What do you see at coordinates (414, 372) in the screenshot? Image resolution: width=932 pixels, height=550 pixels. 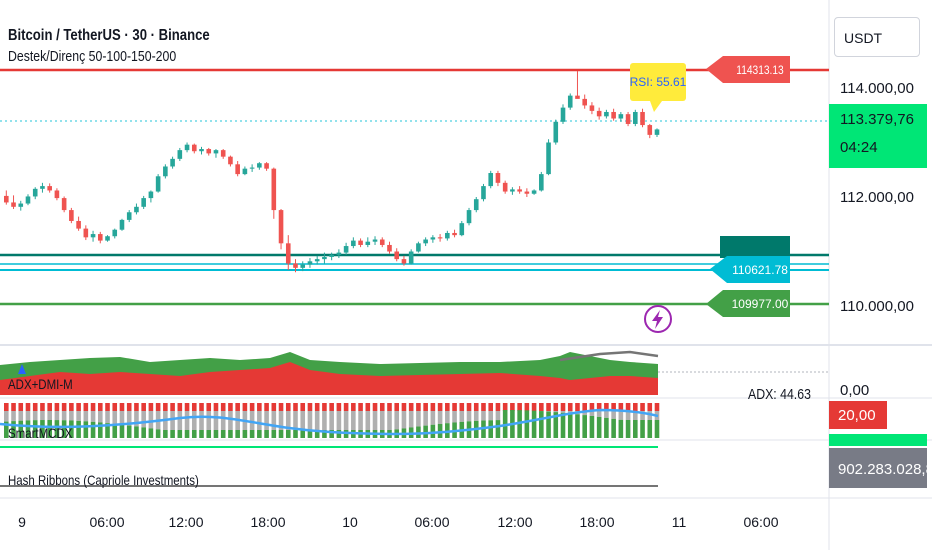 I see `adx-pane` at bounding box center [414, 372].